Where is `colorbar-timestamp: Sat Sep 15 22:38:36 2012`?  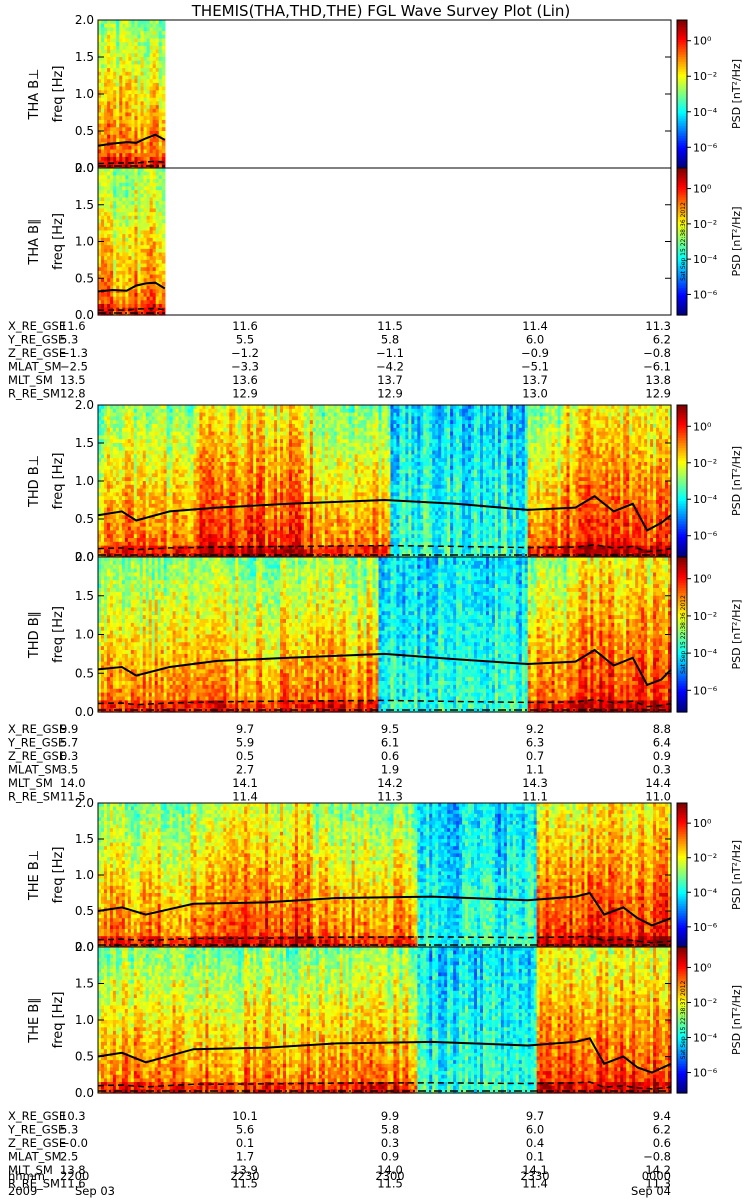
colorbar-timestamp: Sat Sep 15 22:38:36 2012 is located at coordinates (683, 241).